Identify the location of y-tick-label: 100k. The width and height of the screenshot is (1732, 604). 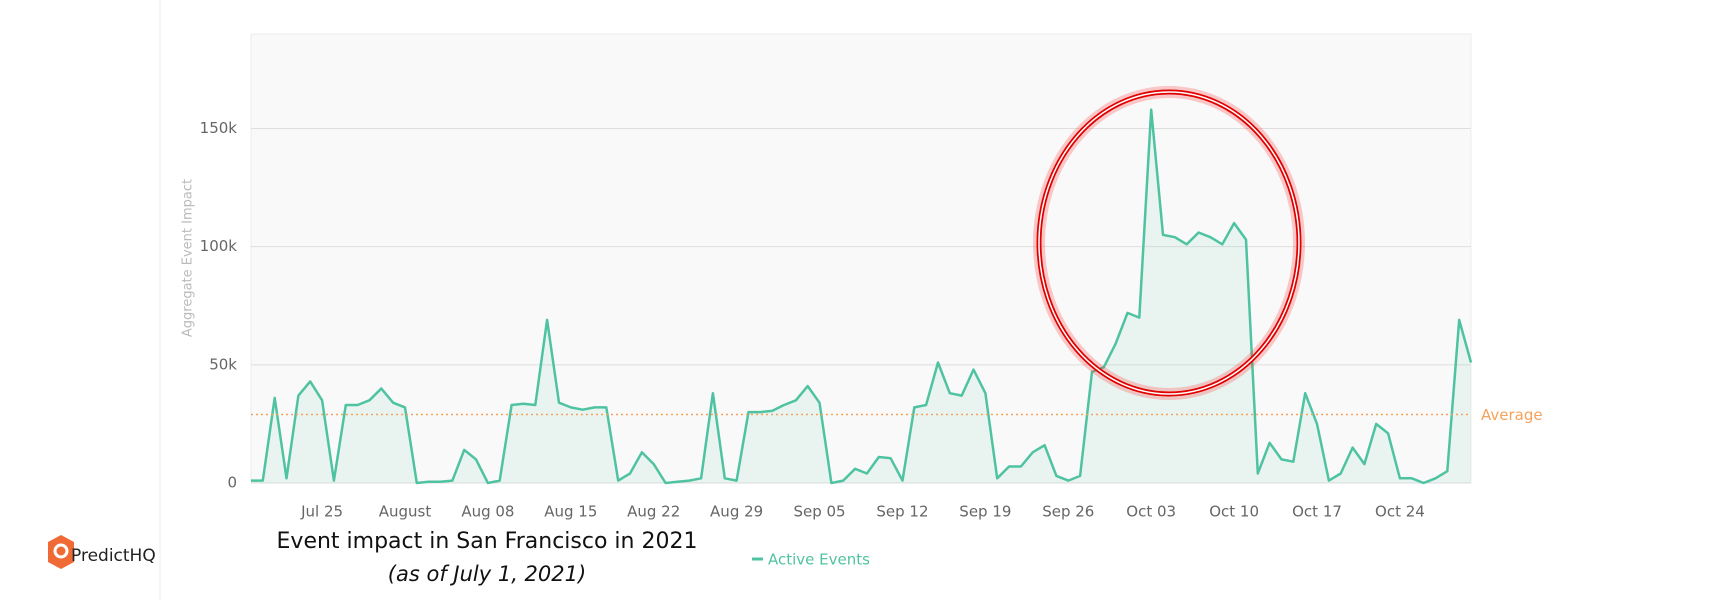
(219, 246).